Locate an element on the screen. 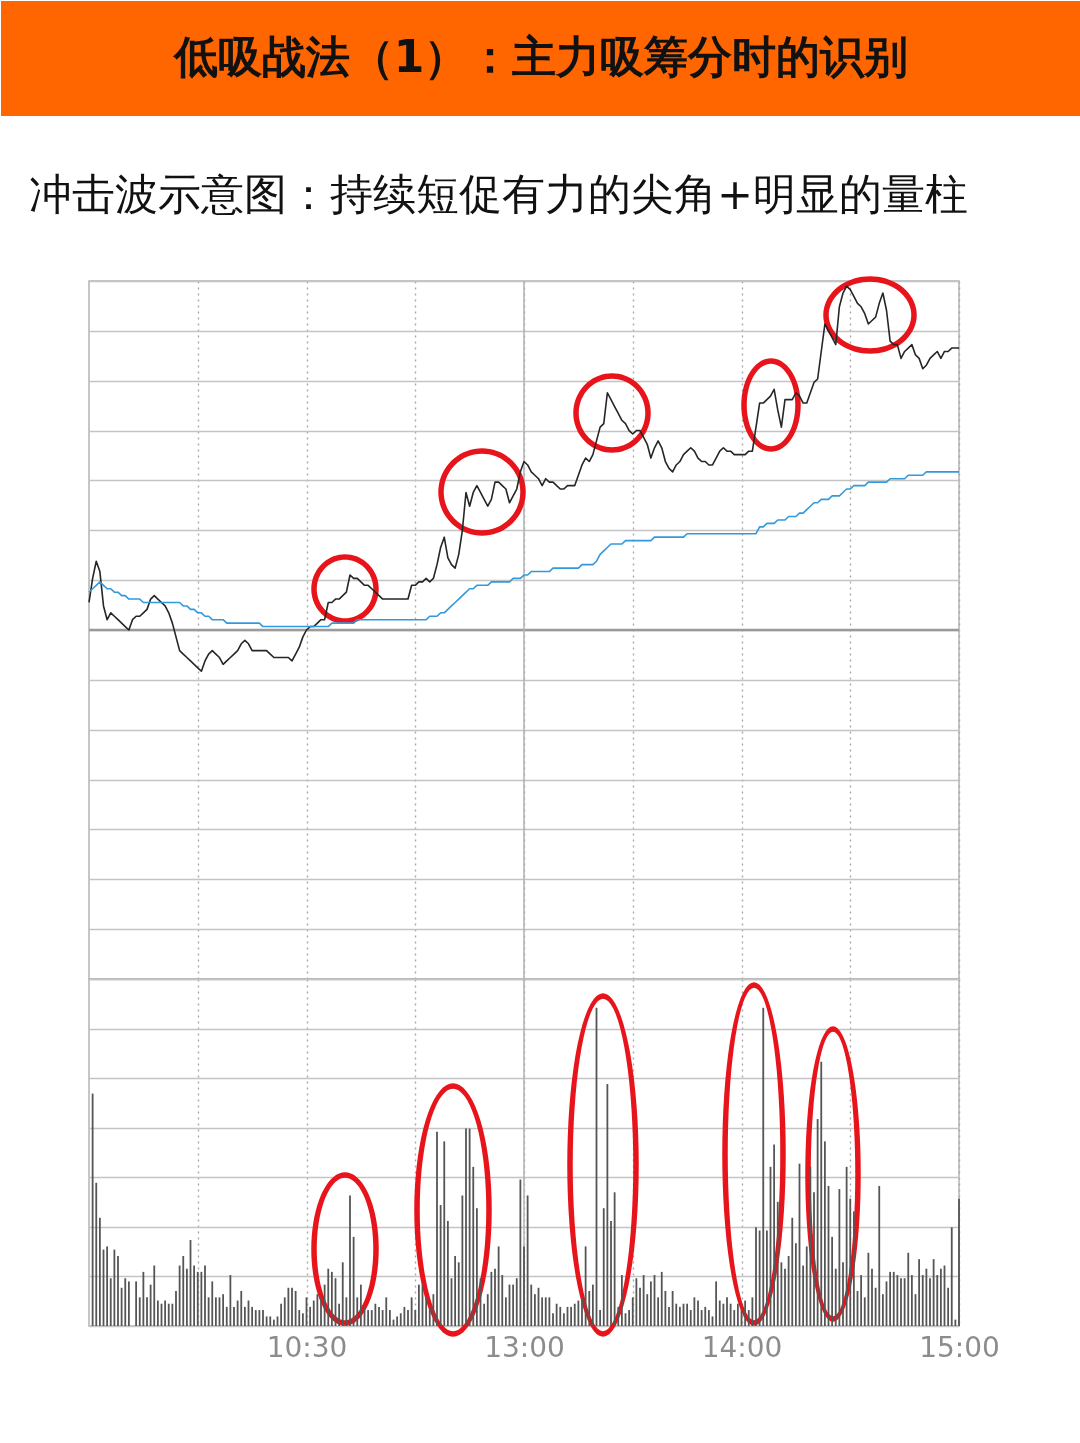 Image resolution: width=1080 pixels, height=1443 pixels. chart-title: 低吸战法（1）：主力吸筹分时的识别 is located at coordinates (540, 56).